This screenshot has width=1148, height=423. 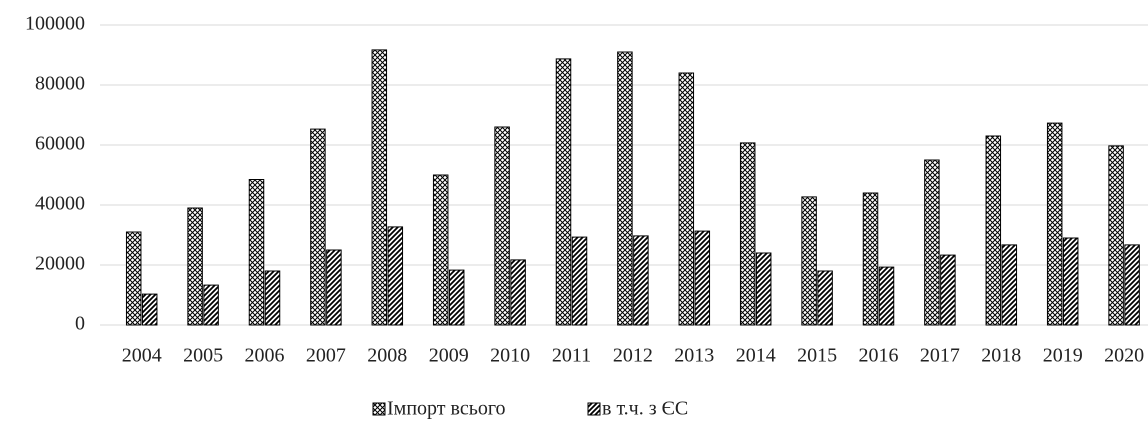 What do you see at coordinates (60, 144) in the screenshot?
I see `y-tick-label: 60000` at bounding box center [60, 144].